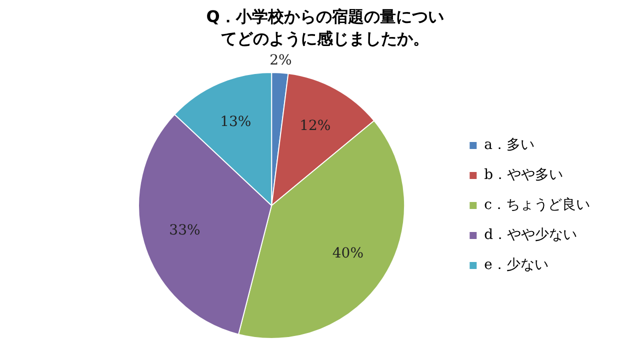 The height and width of the screenshot is (347, 640). What do you see at coordinates (524, 175) in the screenshot?
I see `legend-label: b．やや多い` at bounding box center [524, 175].